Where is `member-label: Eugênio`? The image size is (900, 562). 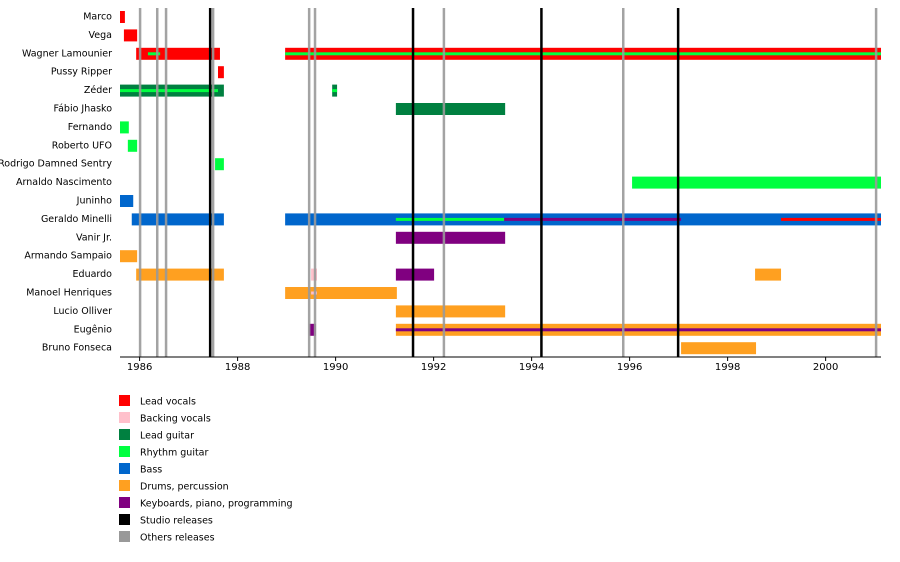
member-label: Eugênio is located at coordinates (93, 329).